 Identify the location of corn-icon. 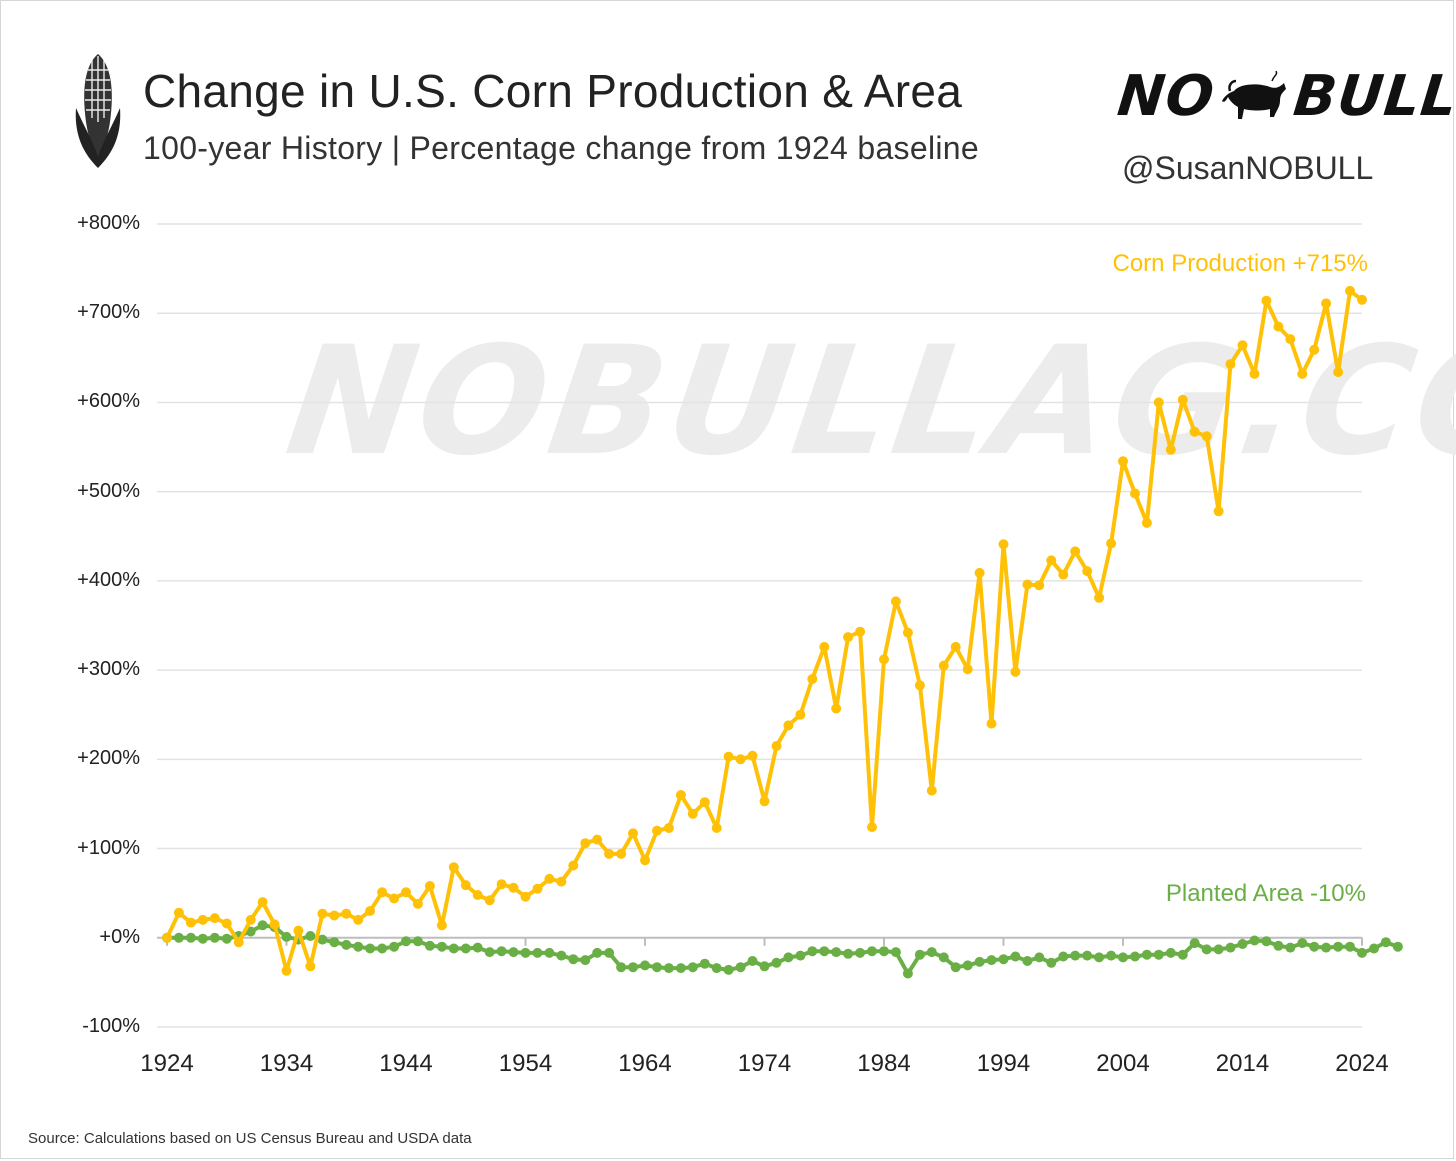
(98, 111).